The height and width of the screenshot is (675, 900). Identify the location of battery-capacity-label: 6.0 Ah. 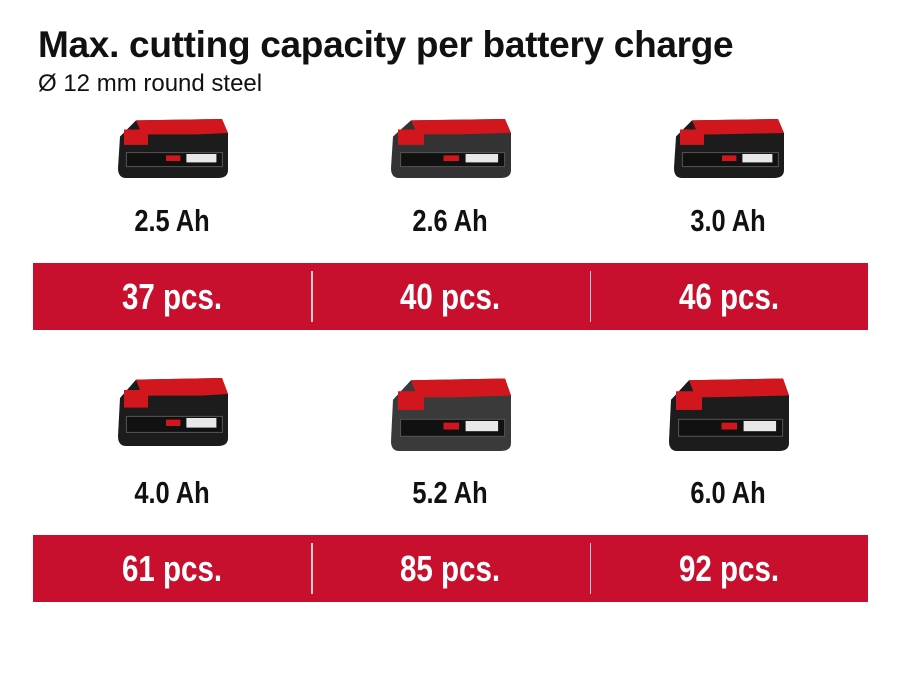
(728, 492).